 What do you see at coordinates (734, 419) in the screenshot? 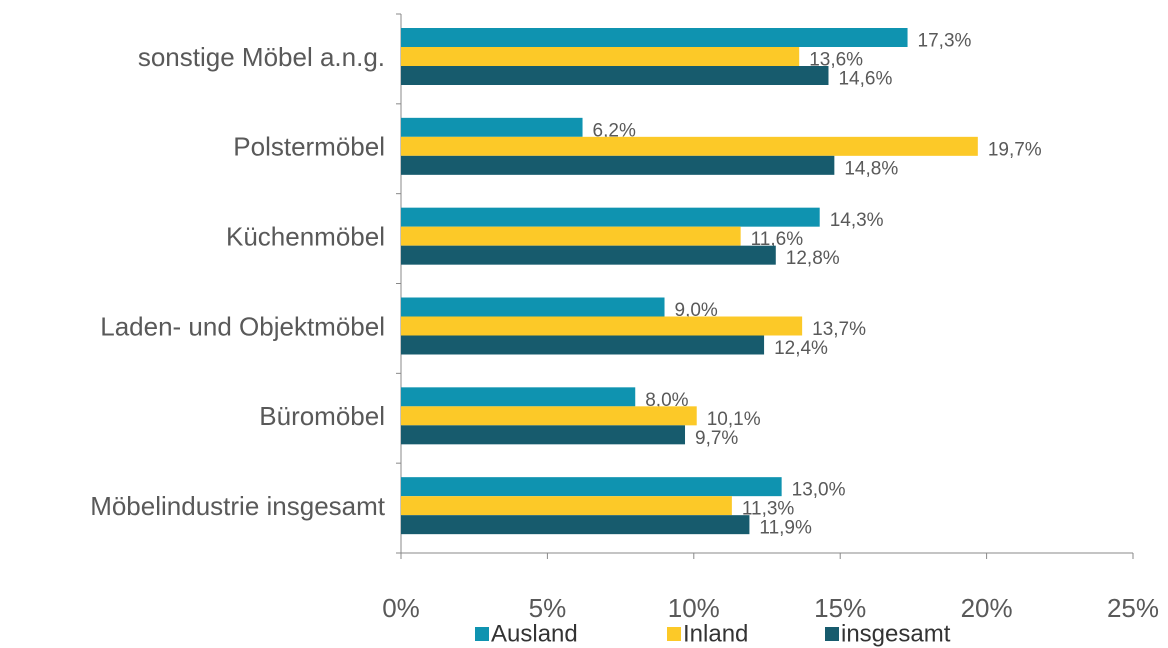
I see `value-label: 10,1%` at bounding box center [734, 419].